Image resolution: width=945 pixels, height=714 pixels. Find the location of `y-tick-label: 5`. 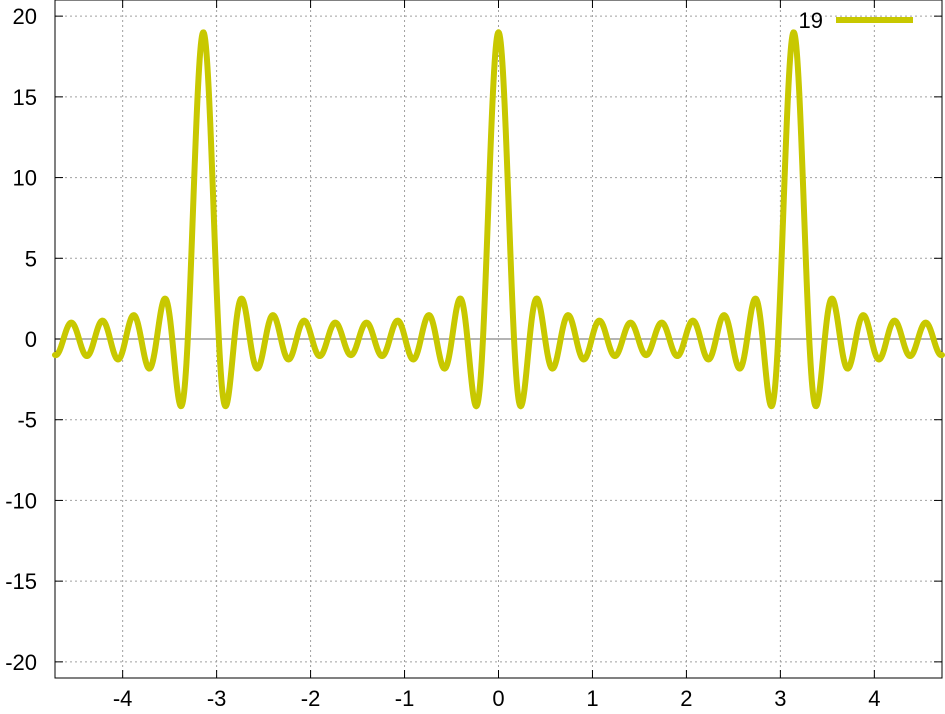

y-tick-label: 5 is located at coordinates (31, 258).